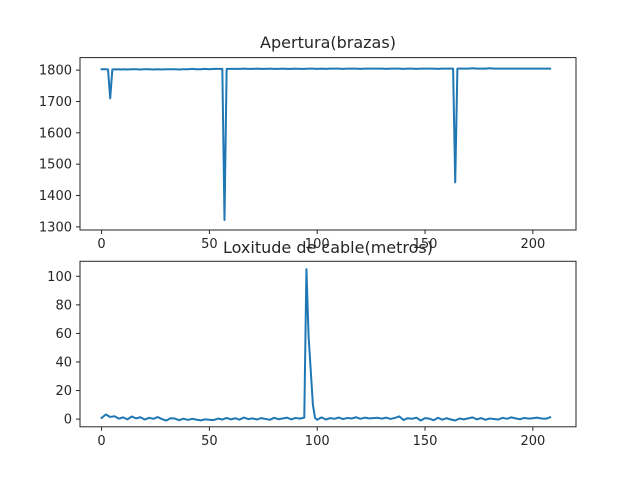 This screenshot has width=640, height=480. What do you see at coordinates (63, 334) in the screenshot?
I see `y-tick-label: 60` at bounding box center [63, 334].